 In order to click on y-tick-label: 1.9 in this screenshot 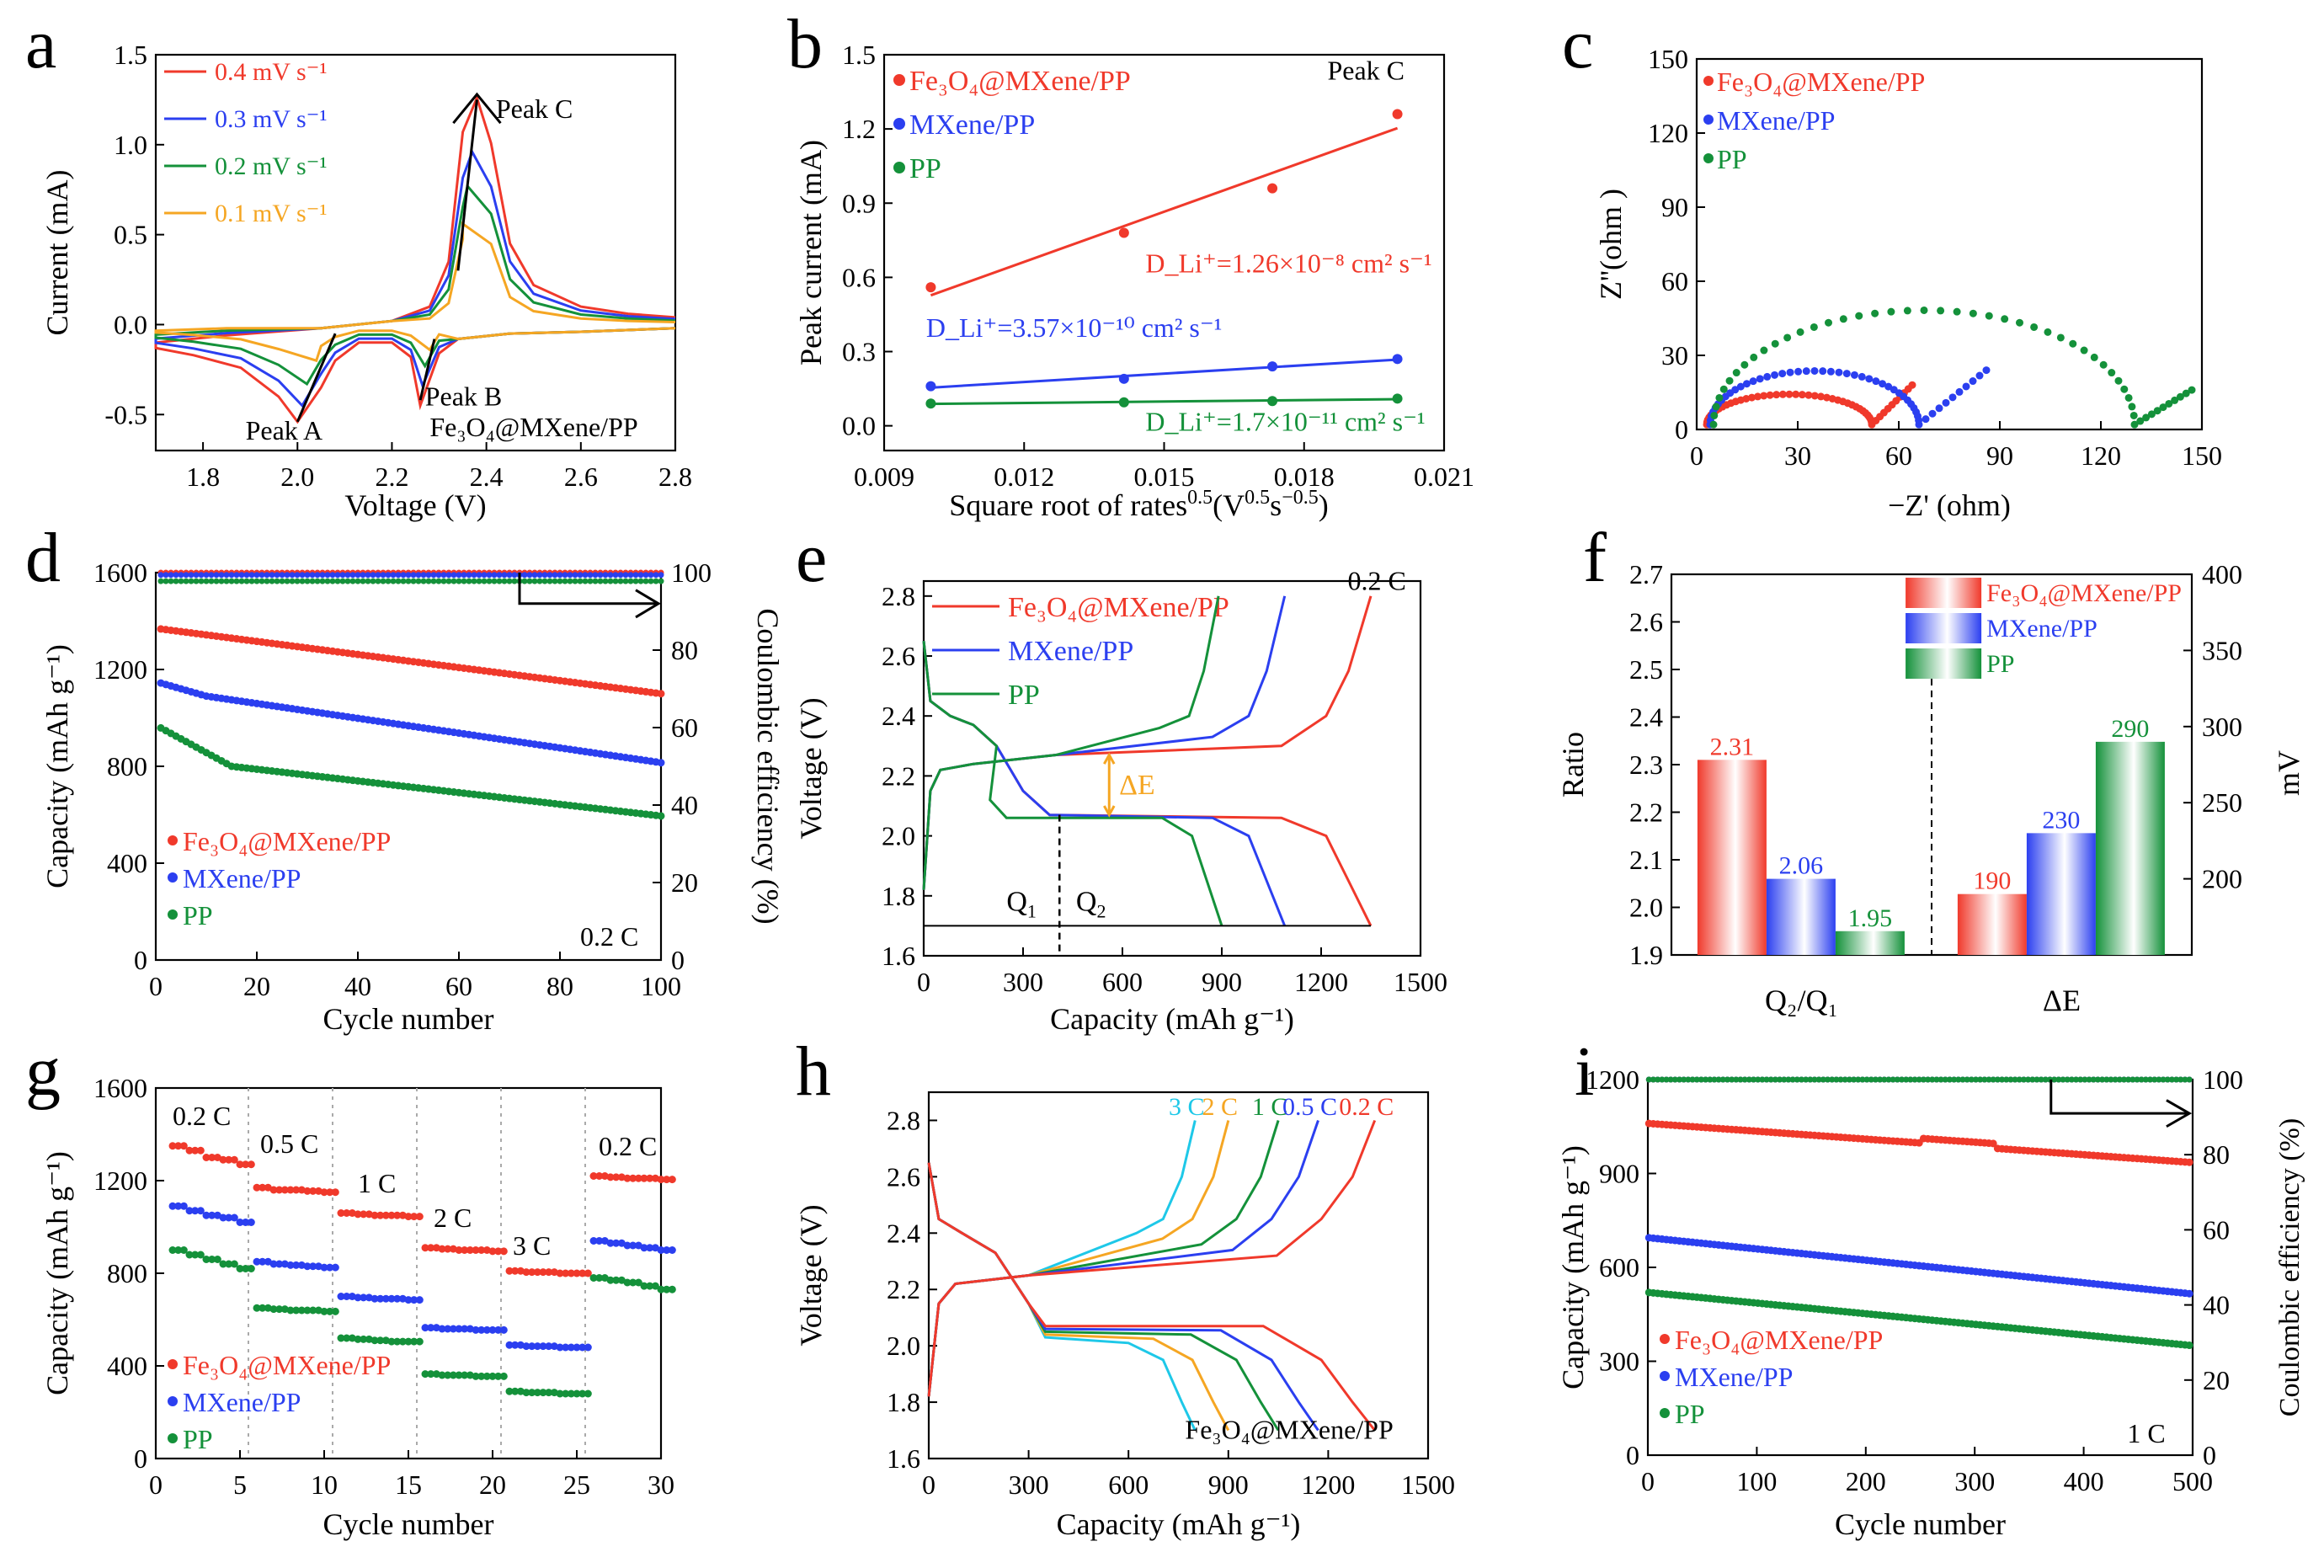, I will do `click(1646, 955)`.